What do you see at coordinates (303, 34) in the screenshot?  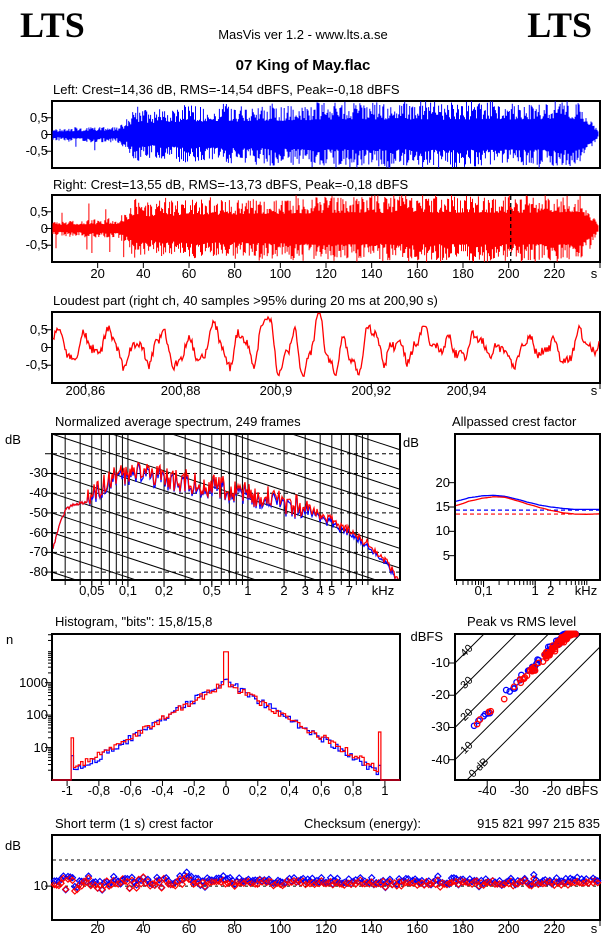 I see `app-version-info: MasVis ver 1.2 - www.lts.a.se` at bounding box center [303, 34].